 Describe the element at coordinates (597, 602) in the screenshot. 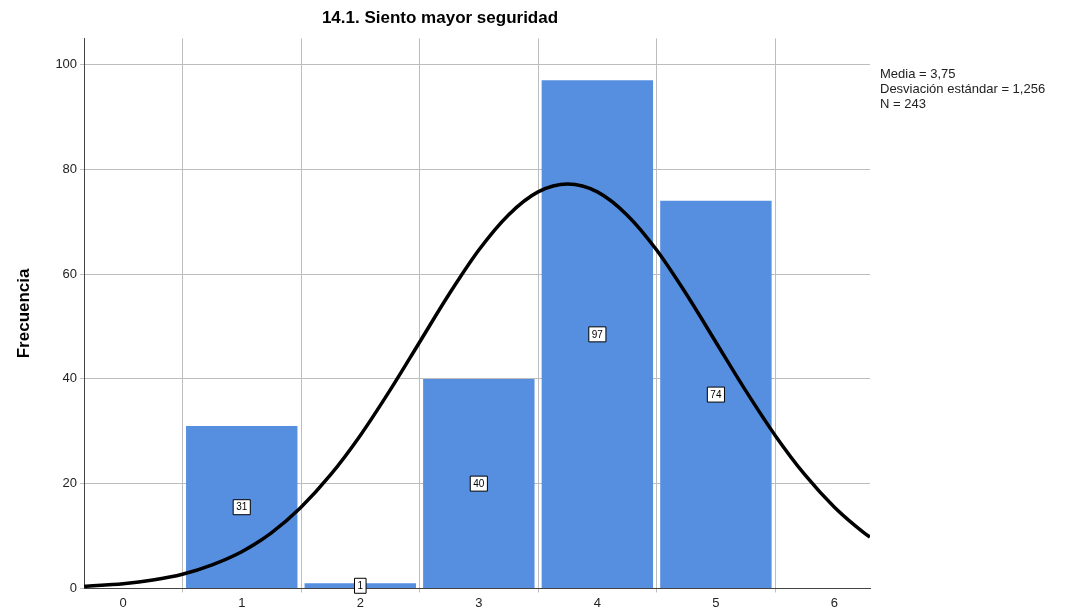

I see `x-tick-label: 4` at that location.